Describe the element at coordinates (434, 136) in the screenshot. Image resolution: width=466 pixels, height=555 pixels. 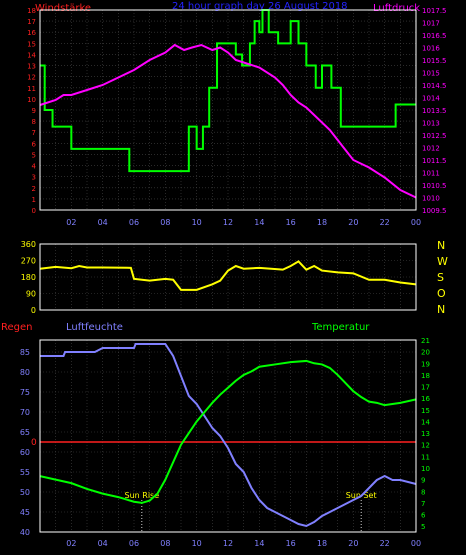
I see `pressure-tick: 1012.5` at that location.